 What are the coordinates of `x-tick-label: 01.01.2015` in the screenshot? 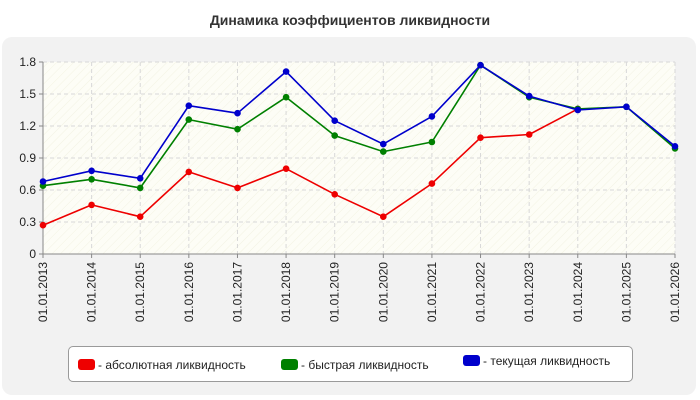 It's located at (140, 292).